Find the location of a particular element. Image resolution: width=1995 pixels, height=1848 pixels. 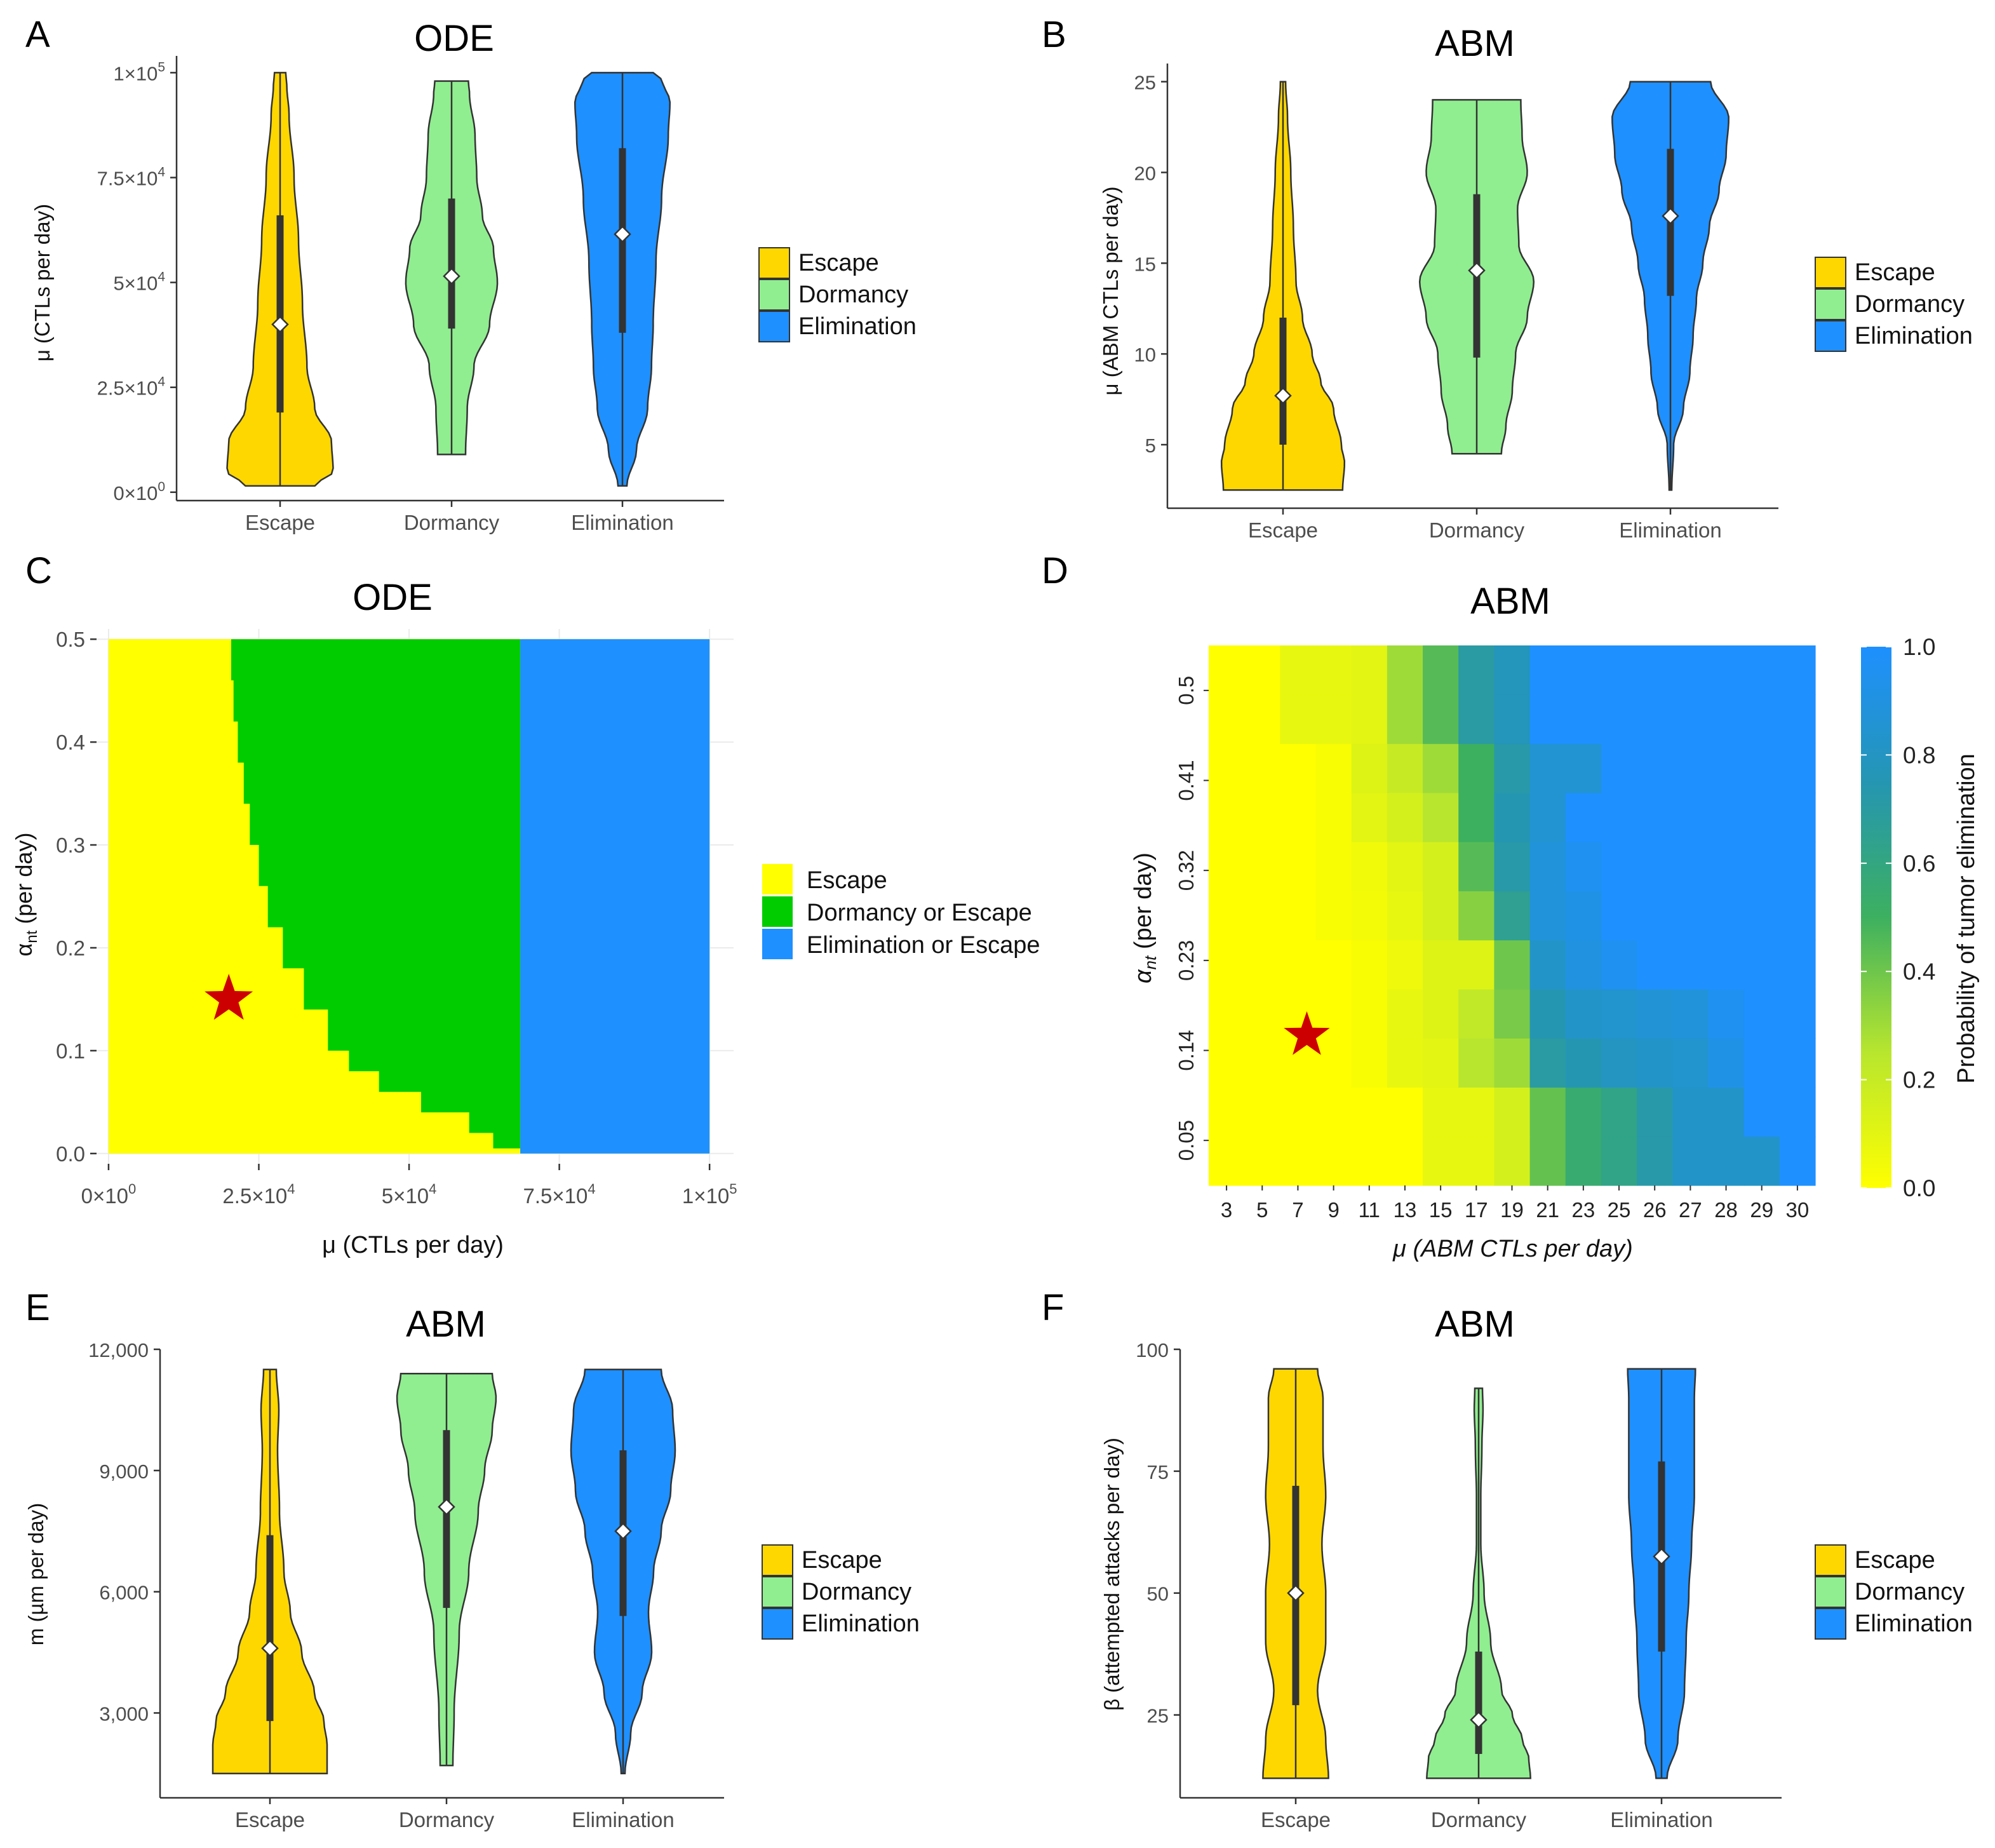

x-tick-label: 9 is located at coordinates (1333, 1210).